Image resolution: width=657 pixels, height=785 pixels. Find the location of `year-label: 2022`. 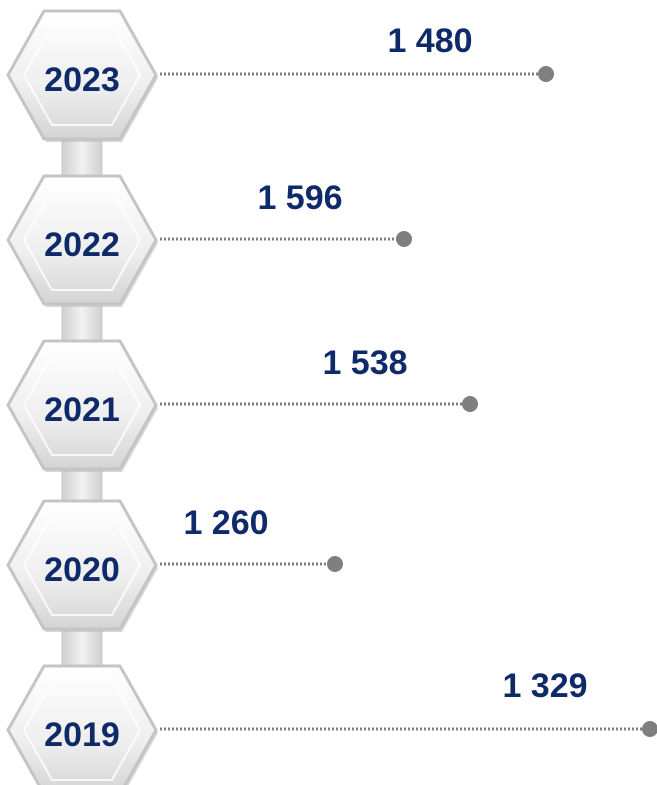

year-label: 2022 is located at coordinates (82, 245).